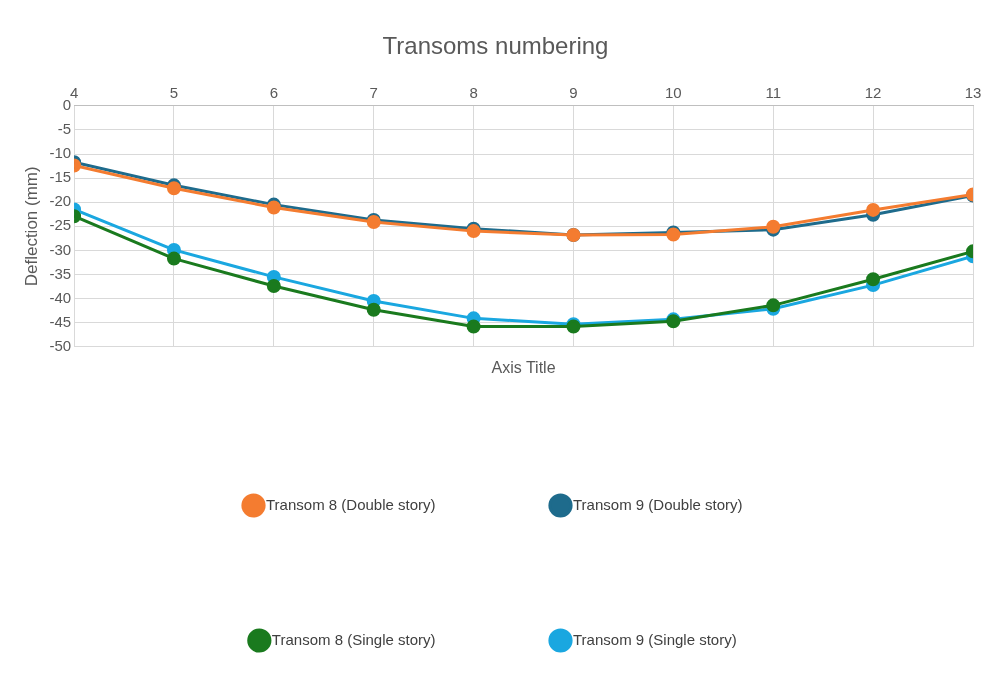 The height and width of the screenshot is (677, 1007). Describe the element at coordinates (31, 226) in the screenshot. I see `y-axis-title: Deflection (mm)` at that location.